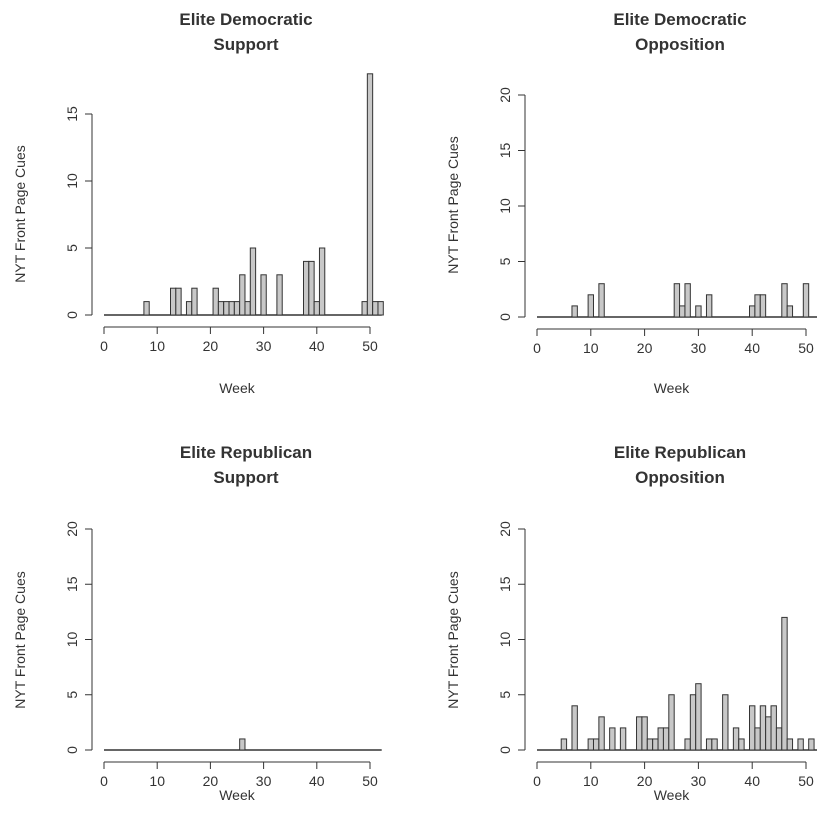 Image resolution: width=817 pixels, height=834 pixels. Describe the element at coordinates (246, 452) in the screenshot. I see `chart-title-line-1: Elite Republican` at that location.